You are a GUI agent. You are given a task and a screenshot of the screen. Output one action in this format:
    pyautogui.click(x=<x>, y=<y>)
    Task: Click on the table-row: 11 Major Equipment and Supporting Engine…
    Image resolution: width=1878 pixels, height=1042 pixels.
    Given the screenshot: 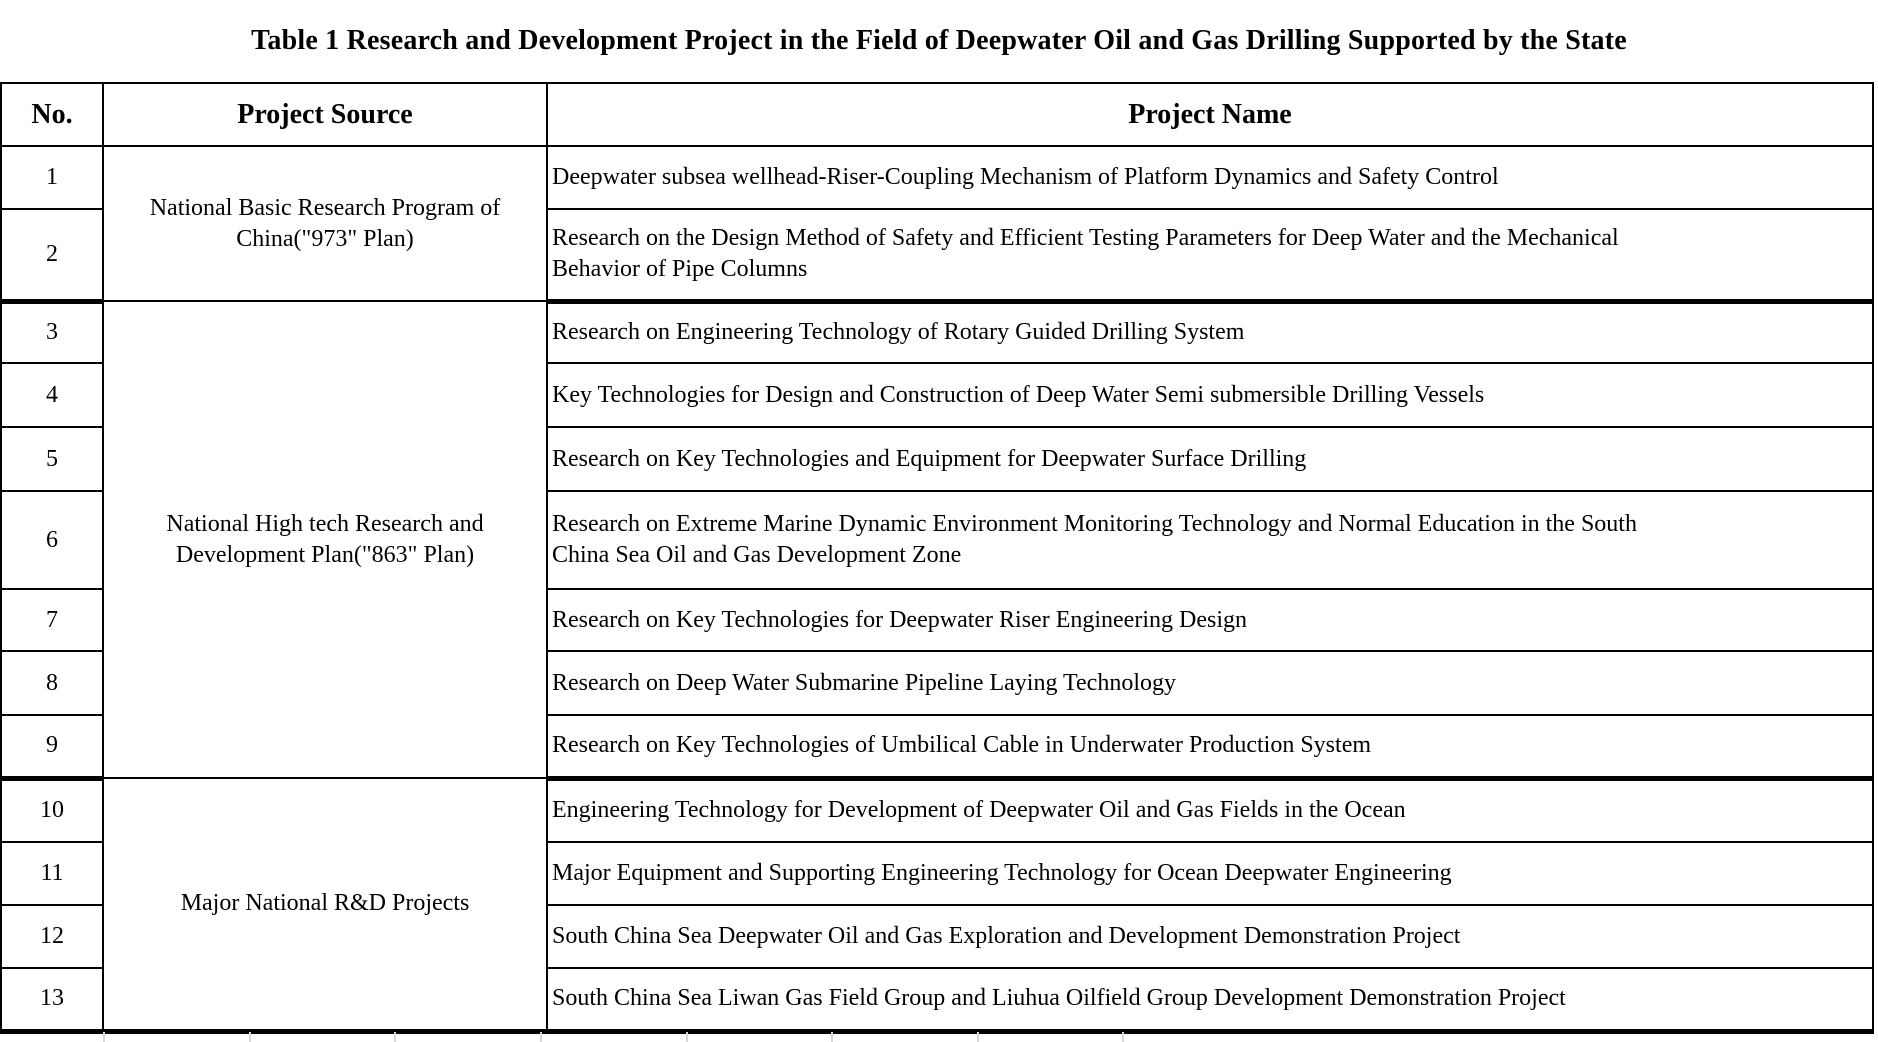 What is the action you would take?
    pyautogui.click(x=937, y=873)
    